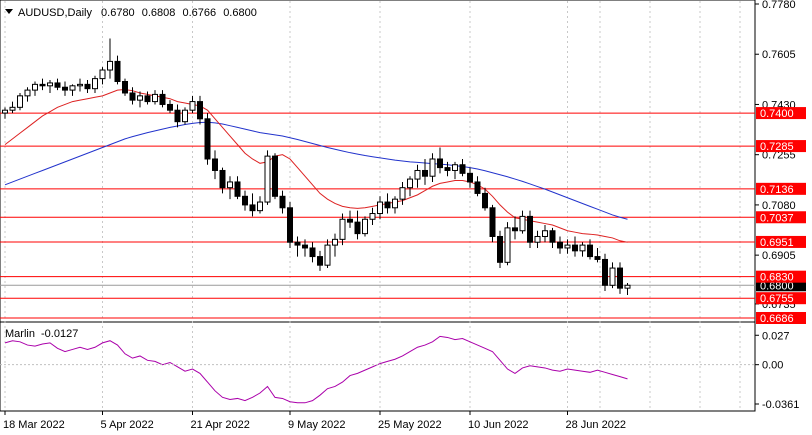 Image resolution: width=812 pixels, height=435 pixels. I want to click on level-label: 0.7037, so click(777, 218).